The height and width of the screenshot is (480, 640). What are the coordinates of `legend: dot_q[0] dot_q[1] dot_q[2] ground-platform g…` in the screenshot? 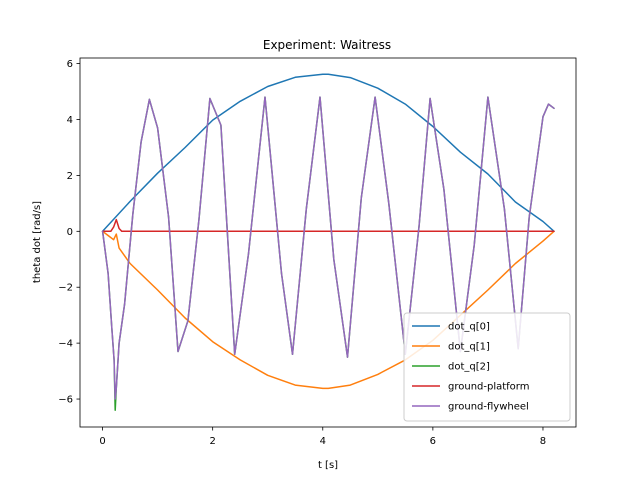 It's located at (487, 367).